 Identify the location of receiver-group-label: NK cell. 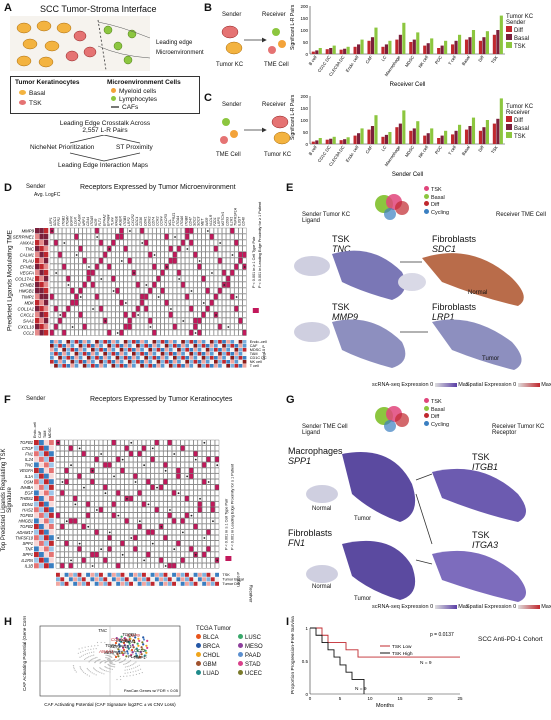
(256, 362).